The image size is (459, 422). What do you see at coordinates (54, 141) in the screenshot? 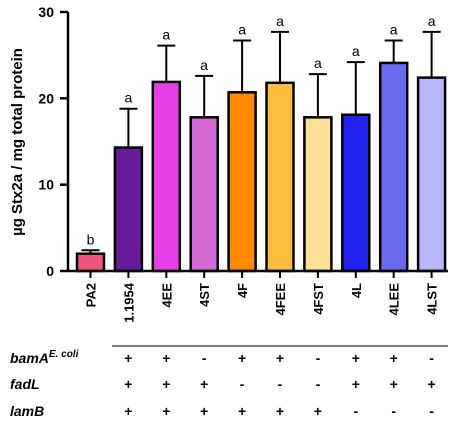
I see `y-axis: 0 10 20 30` at bounding box center [54, 141].